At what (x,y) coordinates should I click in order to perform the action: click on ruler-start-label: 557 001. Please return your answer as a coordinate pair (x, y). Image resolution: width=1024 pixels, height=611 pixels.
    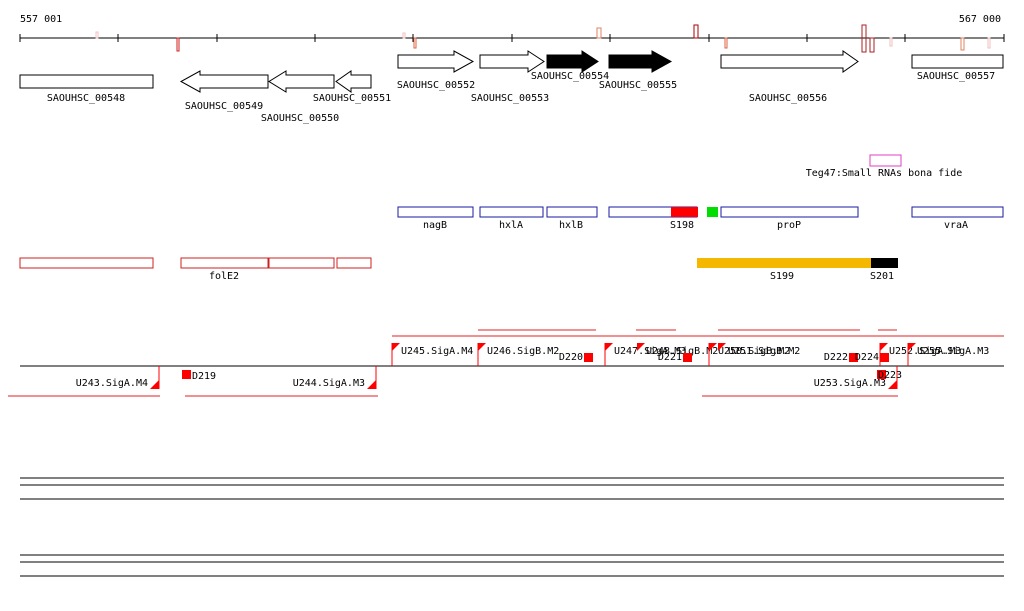
    Looking at the image, I should click on (41, 19).